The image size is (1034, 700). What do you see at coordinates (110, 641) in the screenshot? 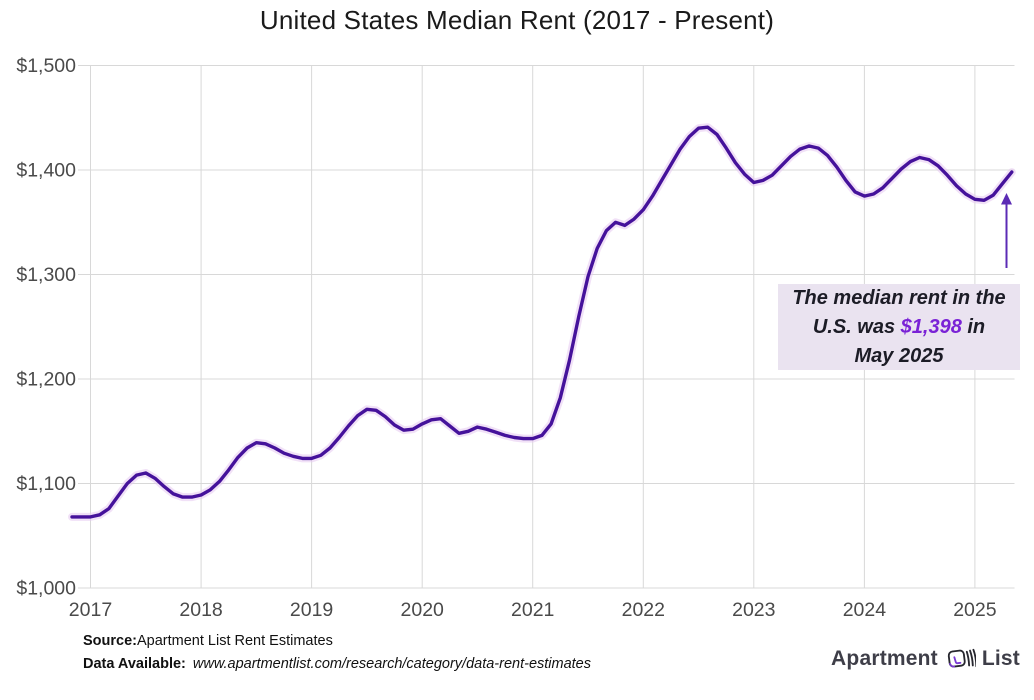
I see `source-label: Source:` at bounding box center [110, 641].